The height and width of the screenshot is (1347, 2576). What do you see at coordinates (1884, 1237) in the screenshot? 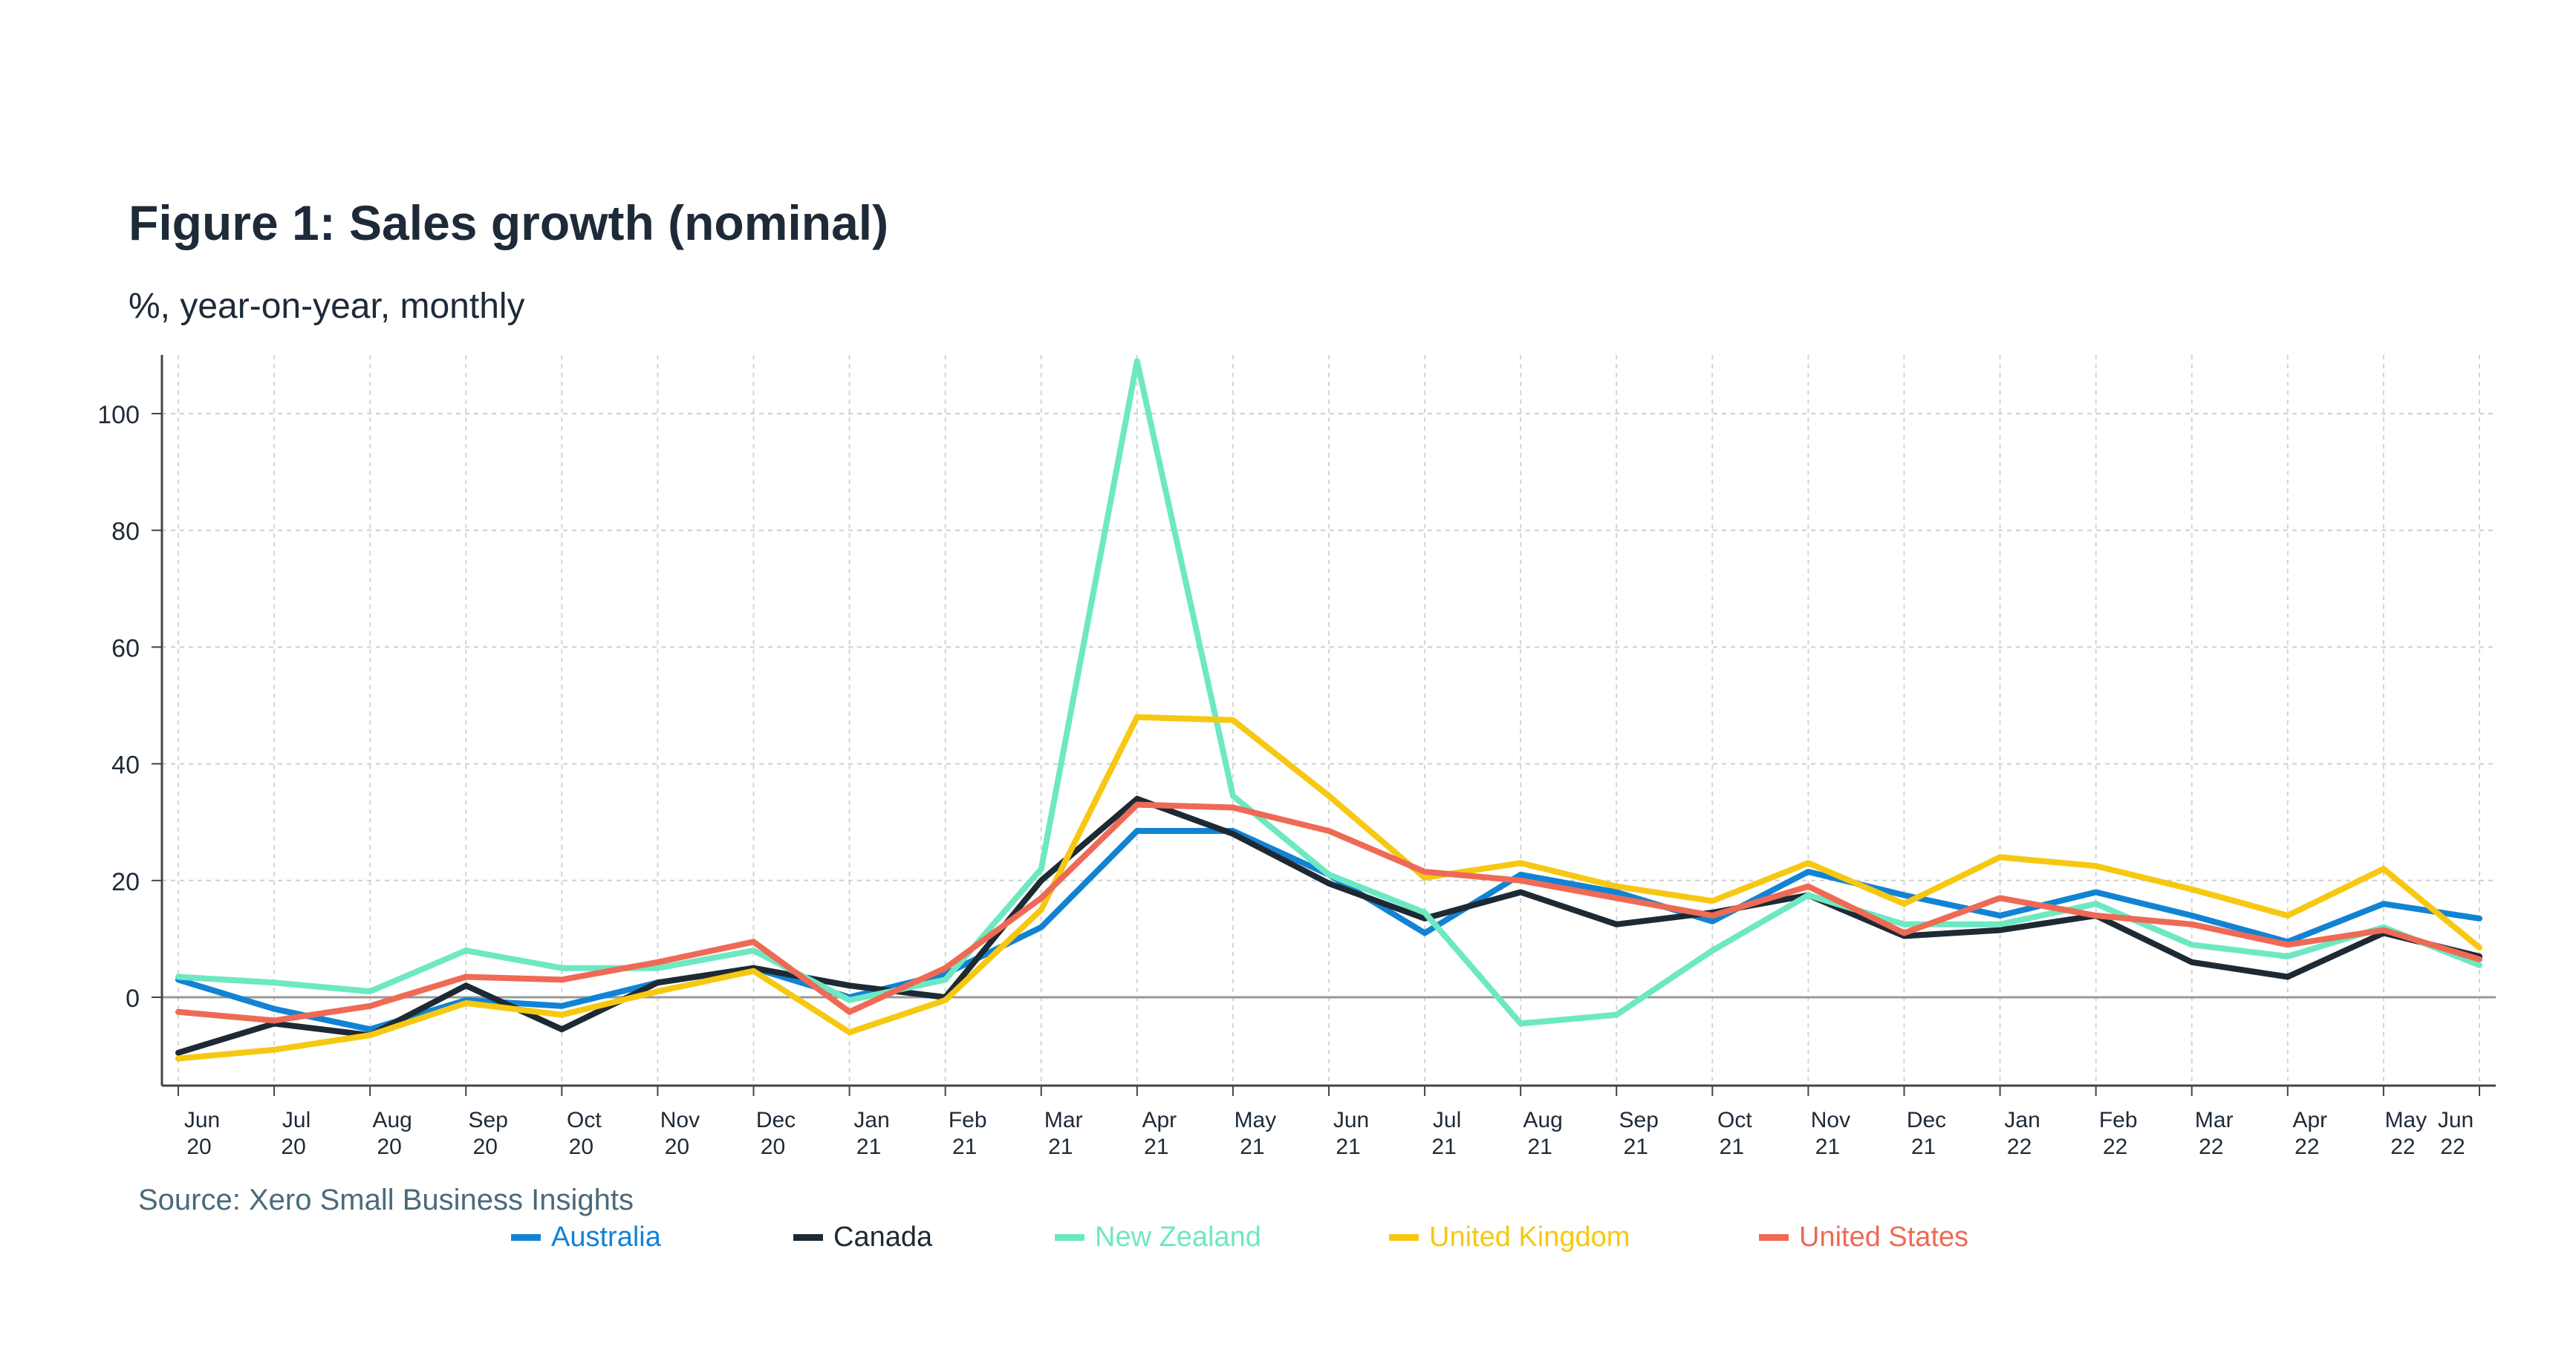
I see `legend-label: United States` at bounding box center [1884, 1237].